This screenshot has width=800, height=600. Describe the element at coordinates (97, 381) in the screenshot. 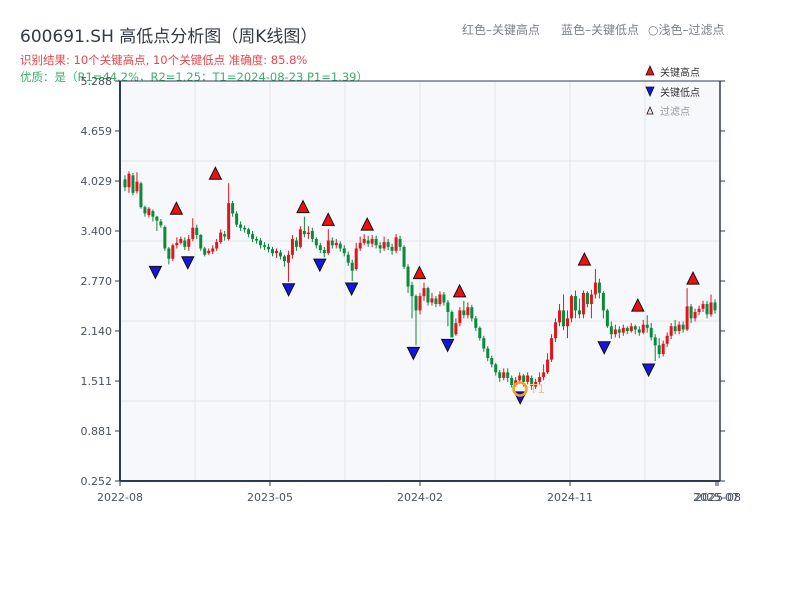

I see `y-tick-label: 1.511` at that location.